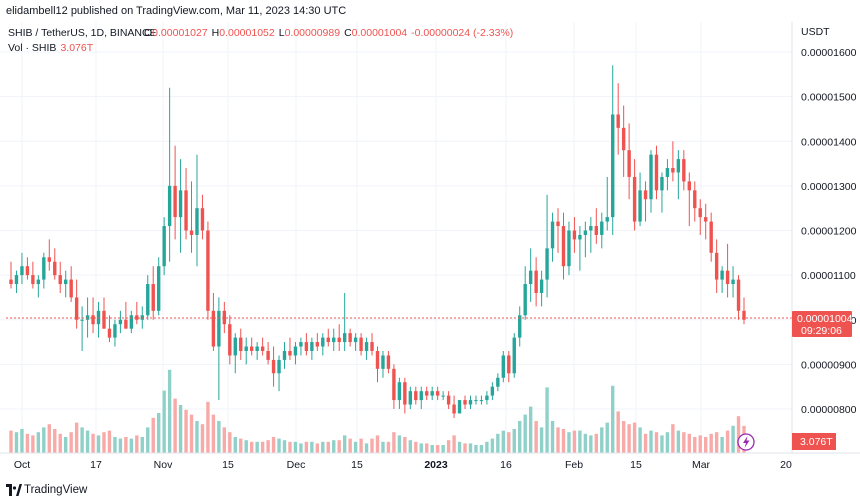 The image size is (860, 501). What do you see at coordinates (636, 465) in the screenshot?
I see `time-tick-label: 15` at bounding box center [636, 465].